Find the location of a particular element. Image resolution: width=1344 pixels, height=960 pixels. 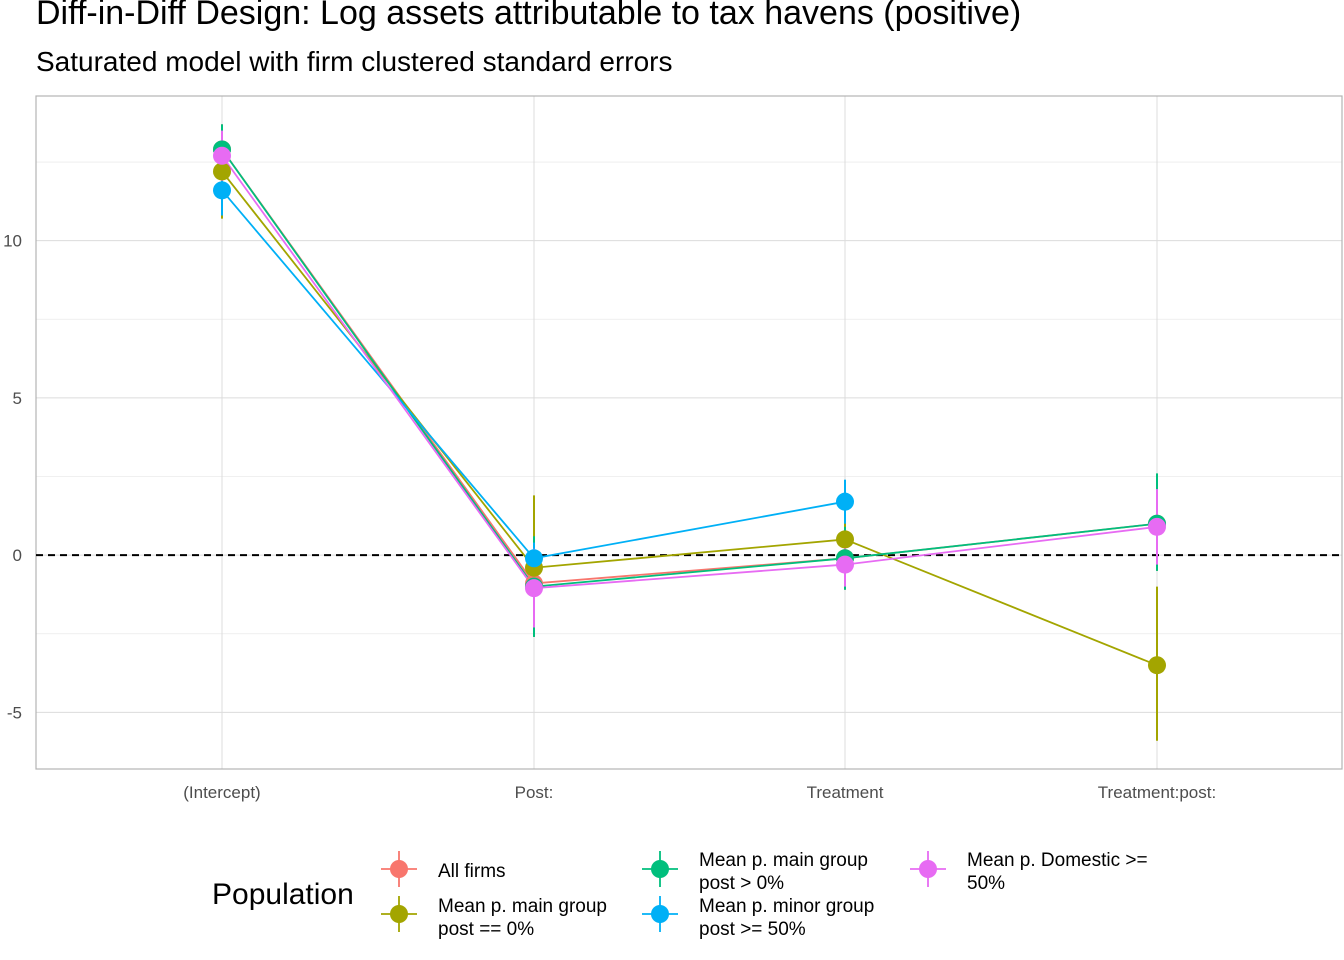

x-tick-label: Treatment is located at coordinates (845, 792).